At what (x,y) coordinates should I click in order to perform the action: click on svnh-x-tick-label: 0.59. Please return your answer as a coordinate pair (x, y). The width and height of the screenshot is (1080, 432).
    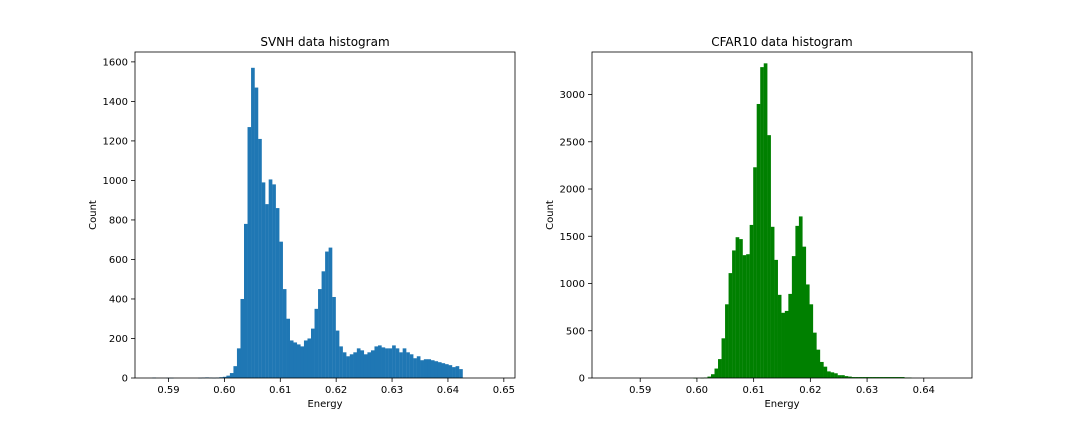
    Looking at the image, I should click on (168, 390).